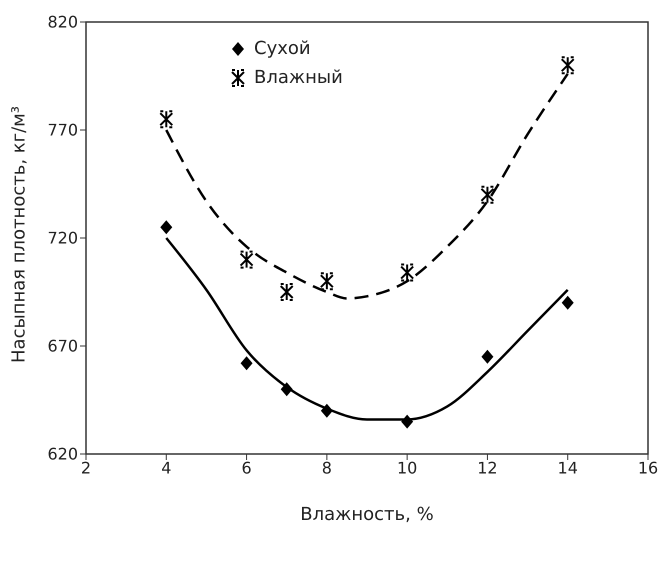 This screenshot has width=663, height=582. I want to click on x-tick-label: 12, so click(487, 468).